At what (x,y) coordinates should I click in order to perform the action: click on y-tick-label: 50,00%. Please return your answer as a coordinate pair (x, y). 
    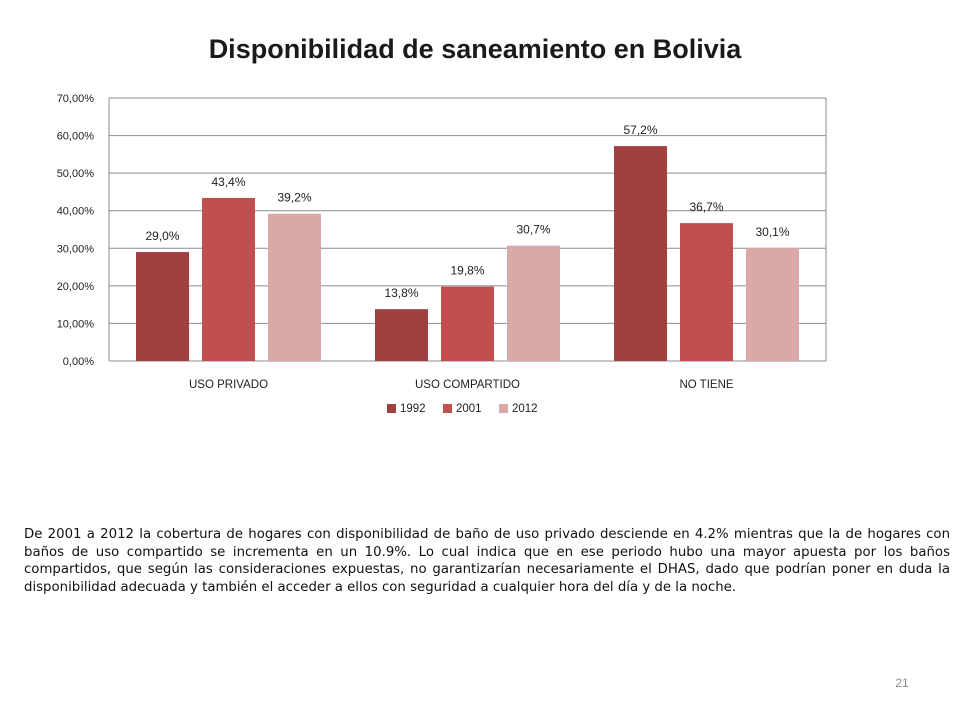
    Looking at the image, I should click on (76, 174).